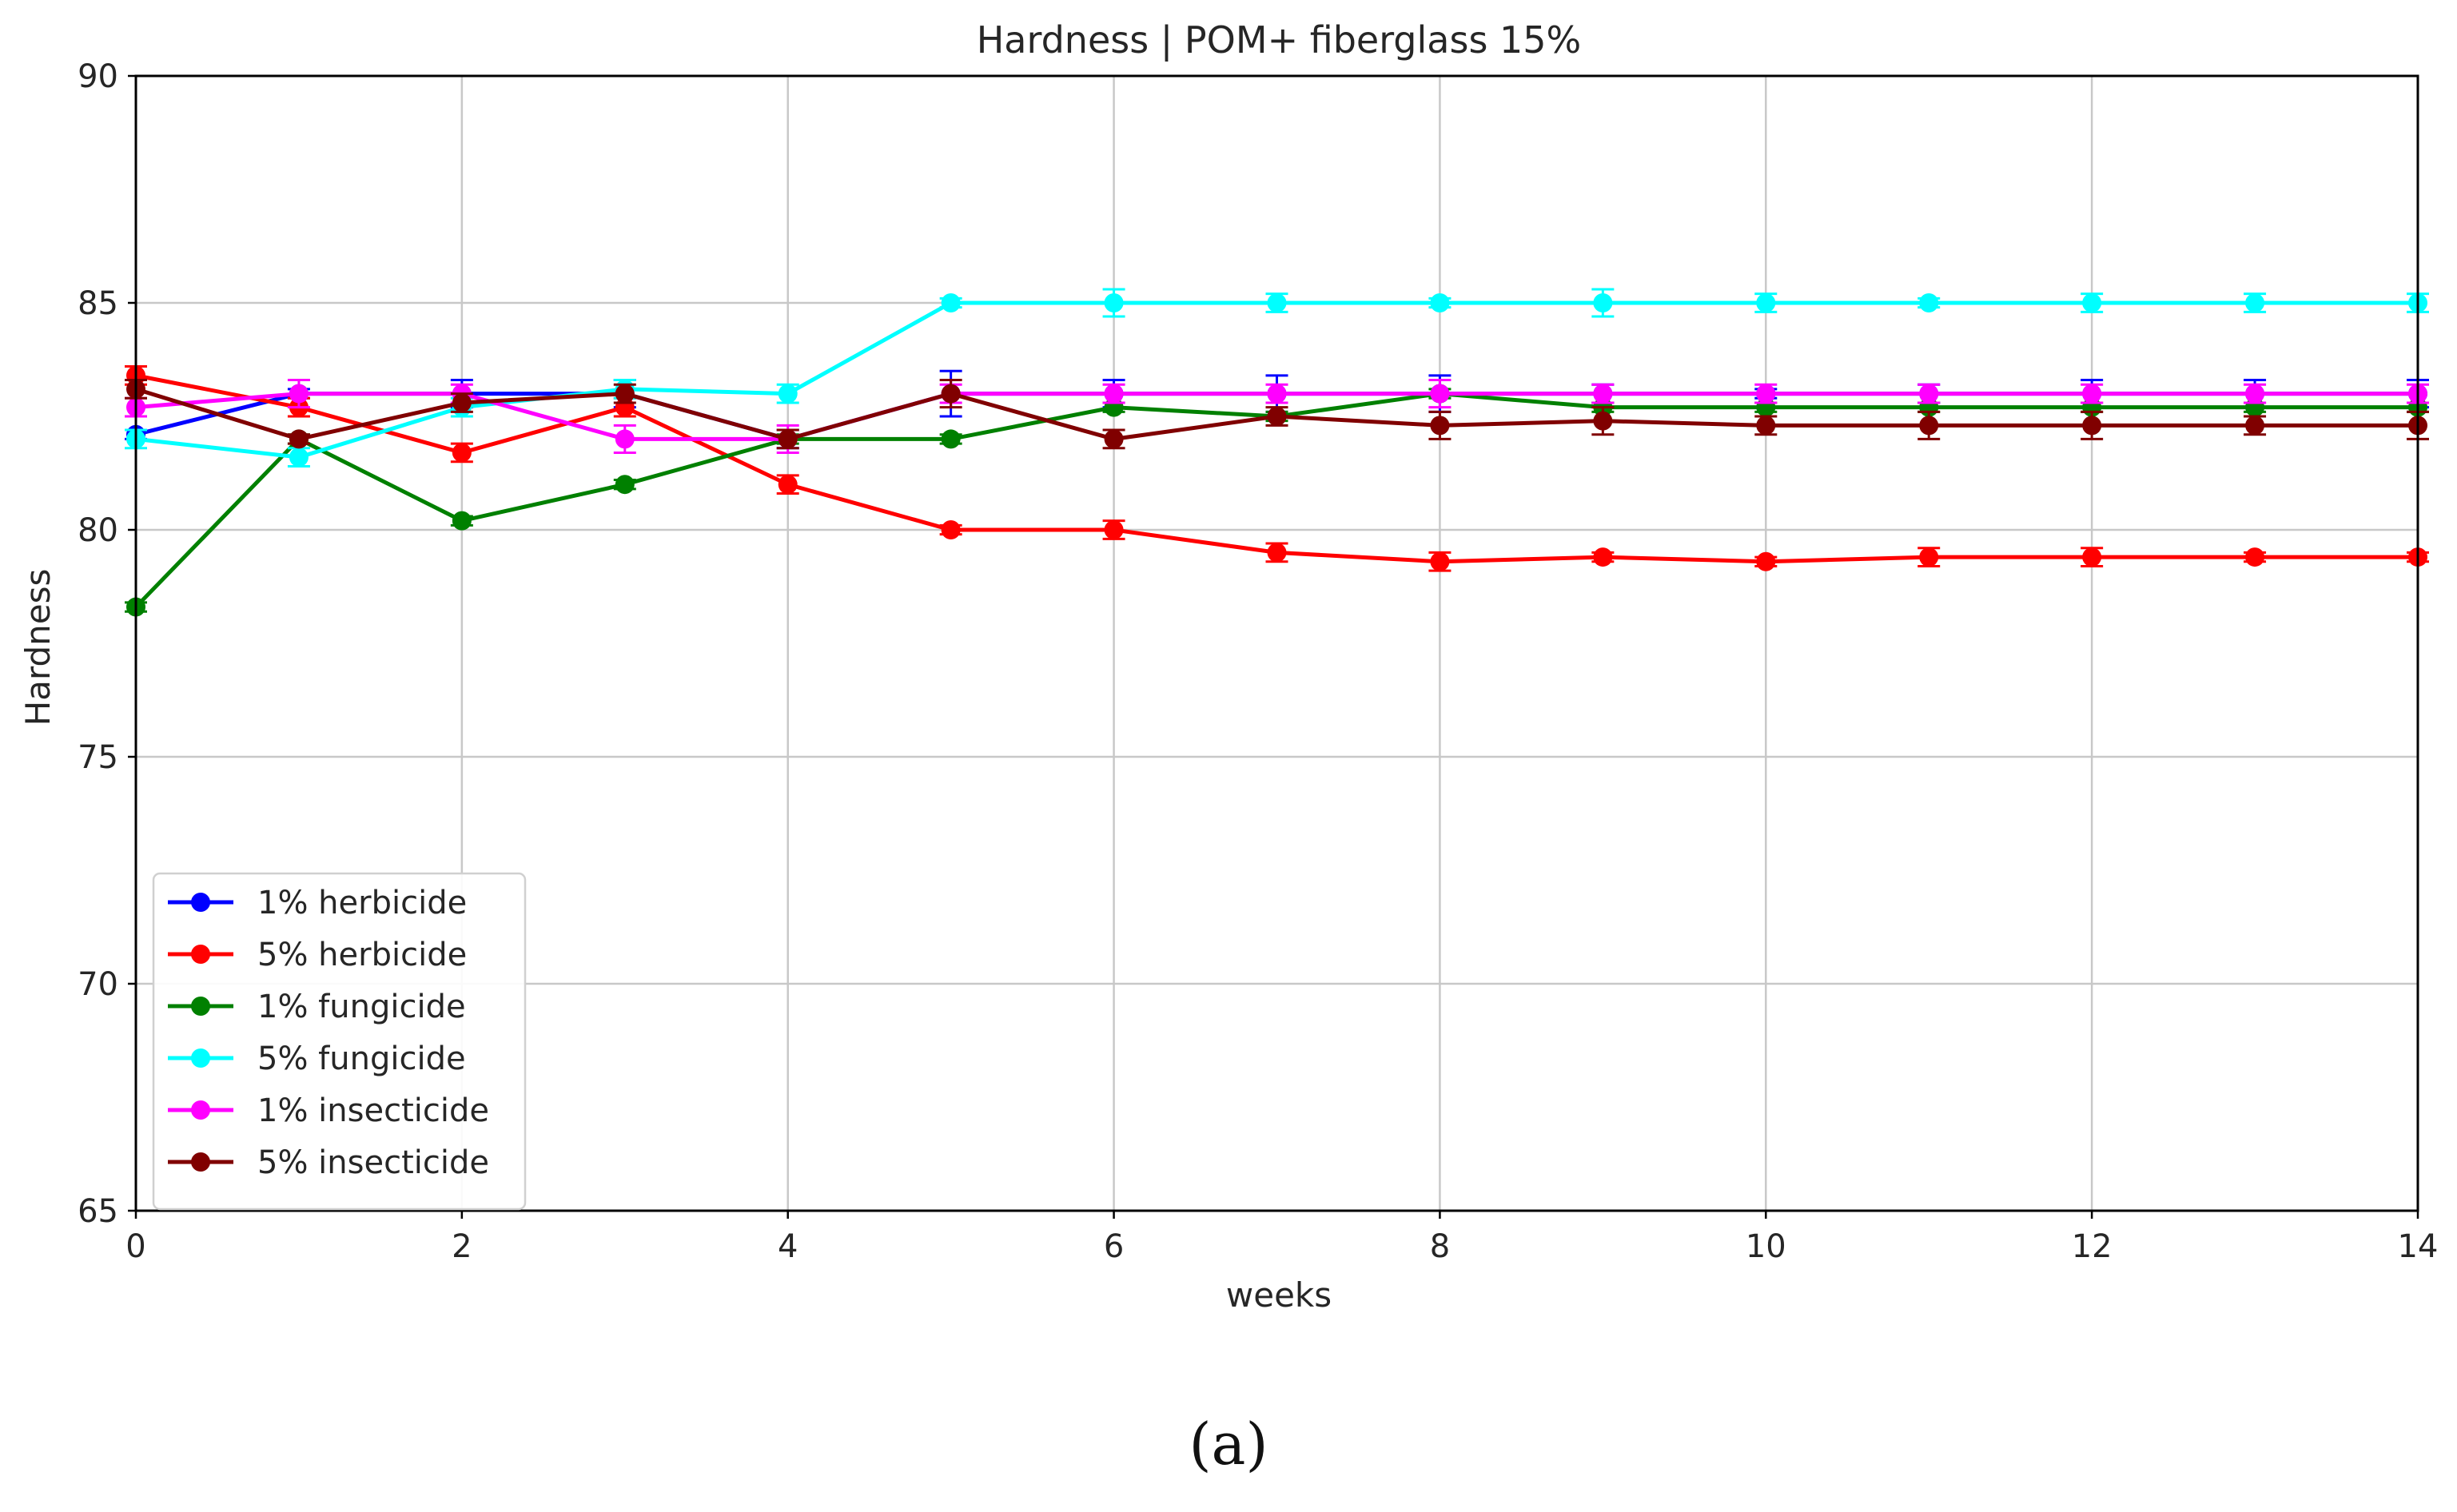 The height and width of the screenshot is (1512, 2457). What do you see at coordinates (1440, 1246) in the screenshot?
I see `x-tick-label: 8` at bounding box center [1440, 1246].